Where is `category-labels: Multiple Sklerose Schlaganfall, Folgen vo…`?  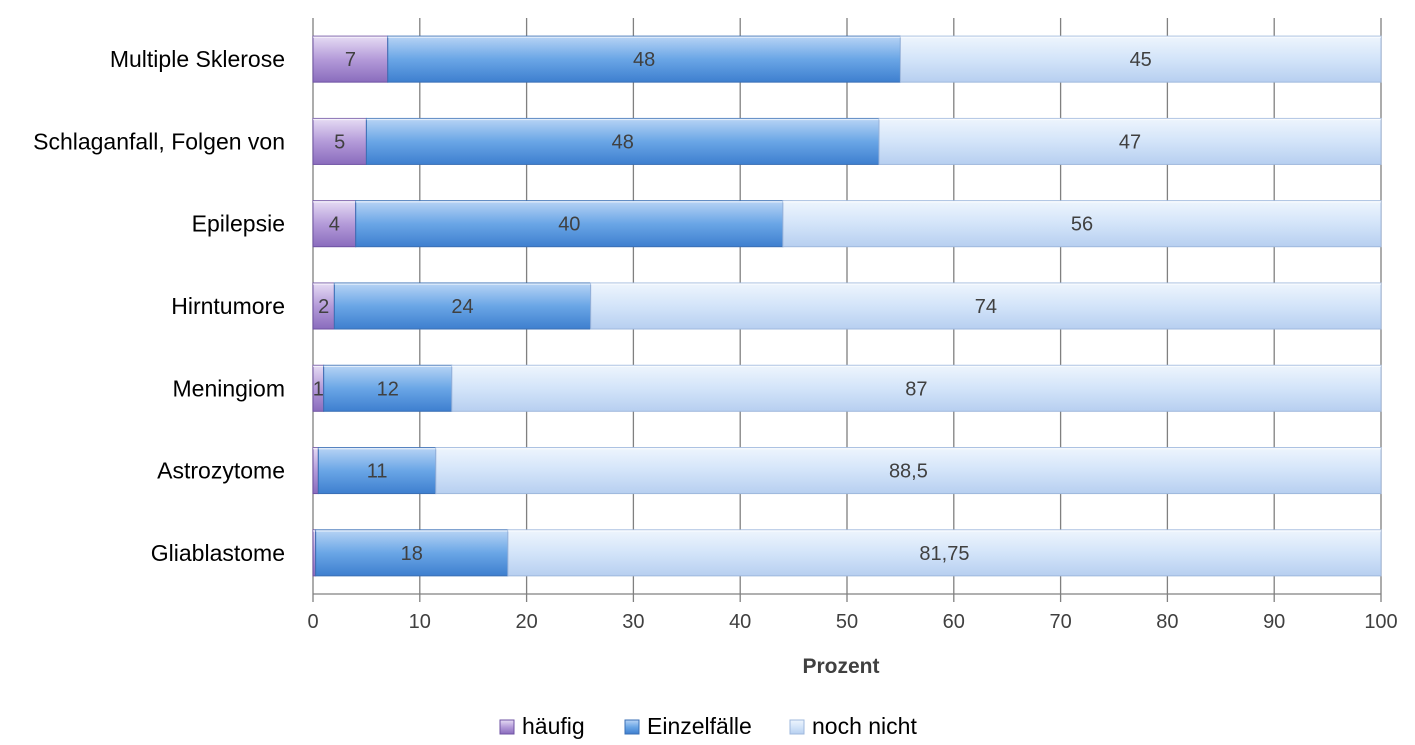 category-labels: Multiple Sklerose Schlaganfall, Folgen vo… is located at coordinates (159, 306).